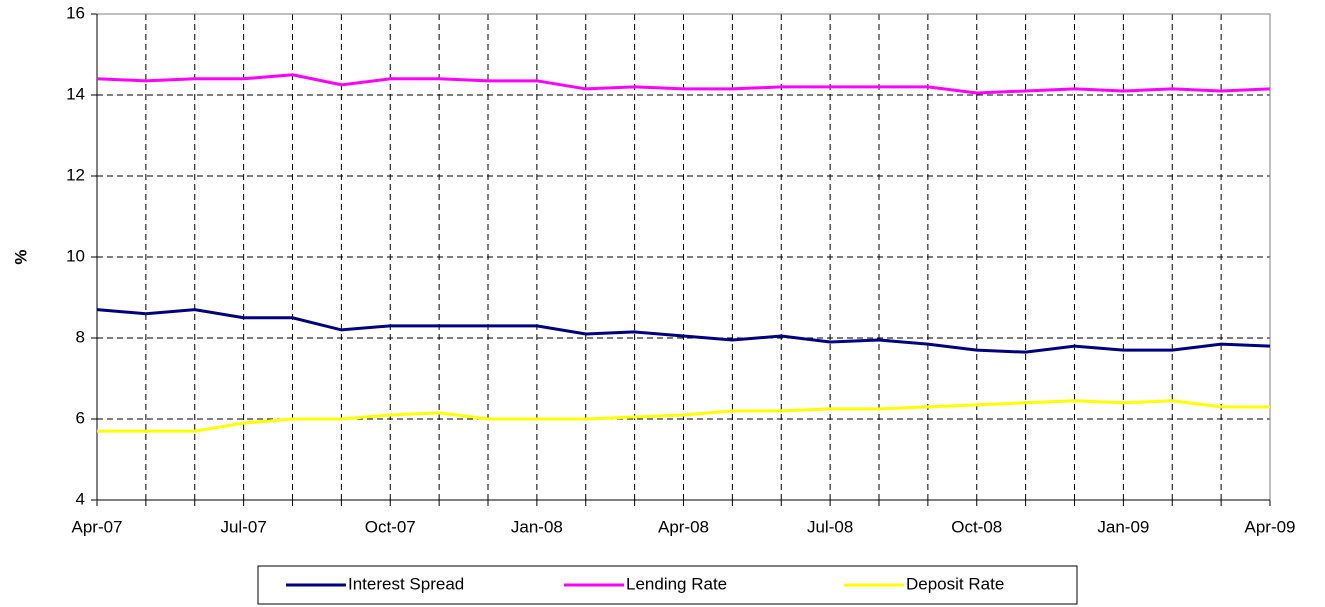  Describe the element at coordinates (80, 498) in the screenshot. I see `y-tick-label: 4` at that location.